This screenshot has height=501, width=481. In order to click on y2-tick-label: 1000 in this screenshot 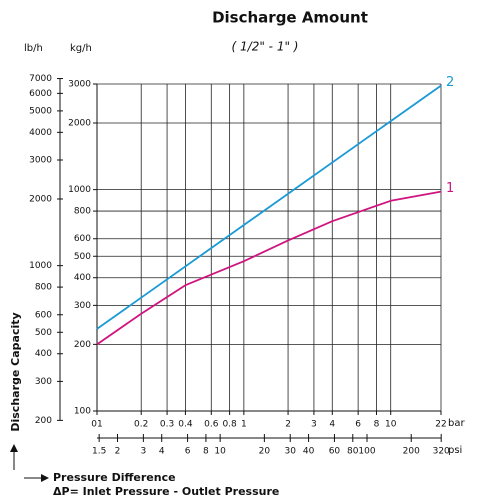, I will do `click(40, 266)`.